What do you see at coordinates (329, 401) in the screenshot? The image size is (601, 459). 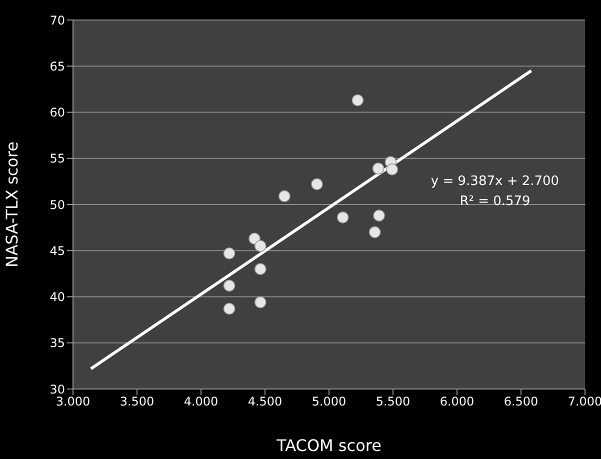 I see `x-tick-label: 5.000` at bounding box center [329, 401].